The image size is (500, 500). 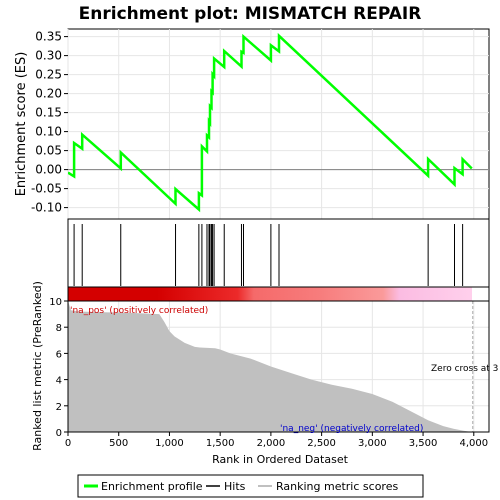 What do you see at coordinates (268, 255) in the screenshot?
I see `hit-markers` at bounding box center [268, 255].